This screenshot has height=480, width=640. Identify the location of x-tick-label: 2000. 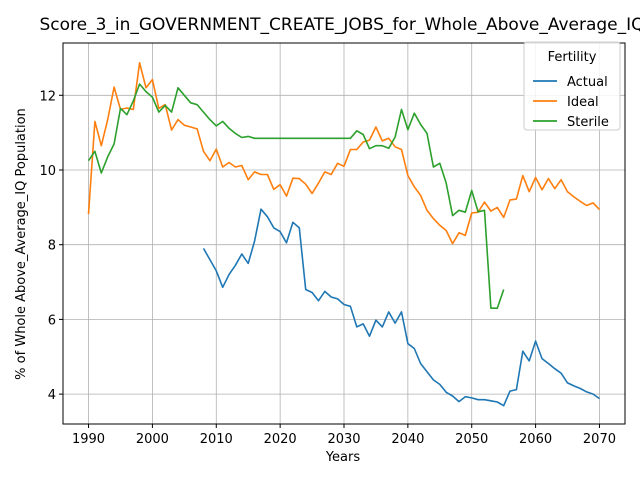
(152, 439).